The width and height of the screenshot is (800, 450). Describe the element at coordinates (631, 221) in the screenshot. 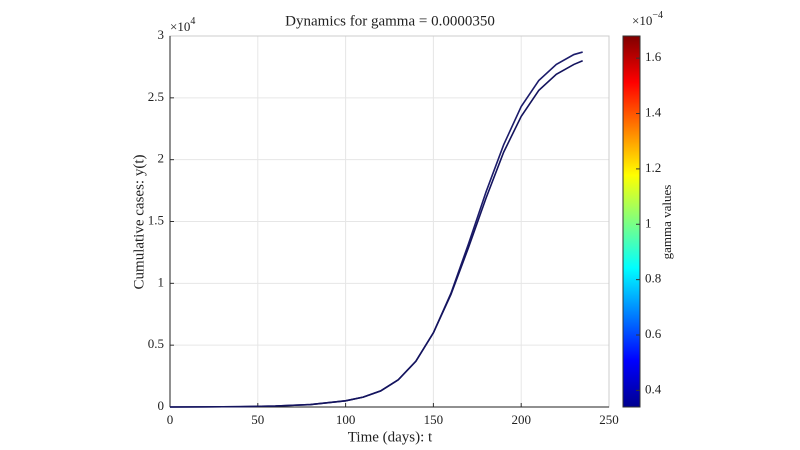

I see `colorbar` at that location.